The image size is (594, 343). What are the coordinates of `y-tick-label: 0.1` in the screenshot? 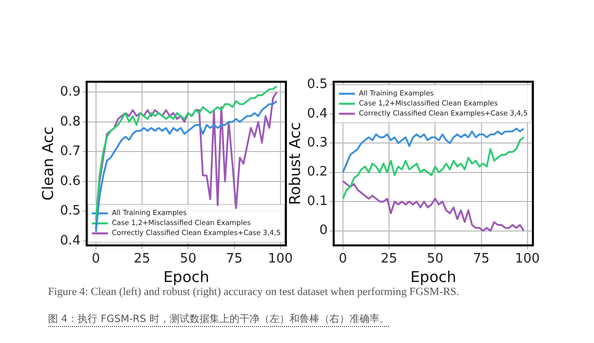 It's located at (317, 201).